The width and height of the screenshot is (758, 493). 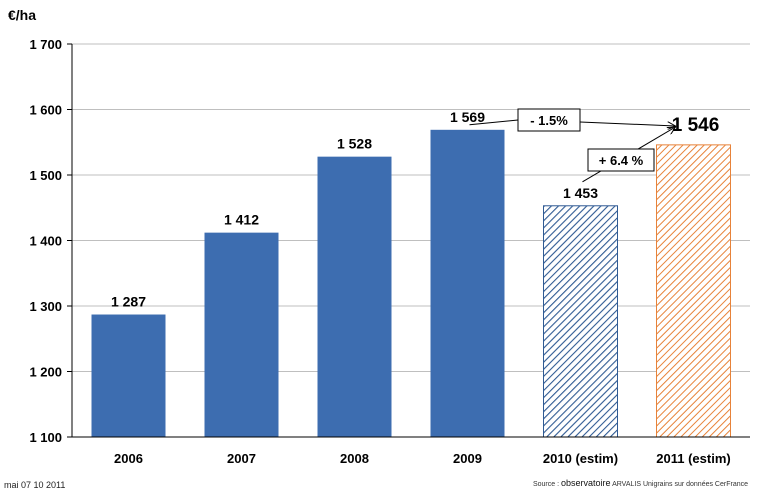 What do you see at coordinates (627, 123) in the screenshot?
I see `annotation-arrow` at bounding box center [627, 123].